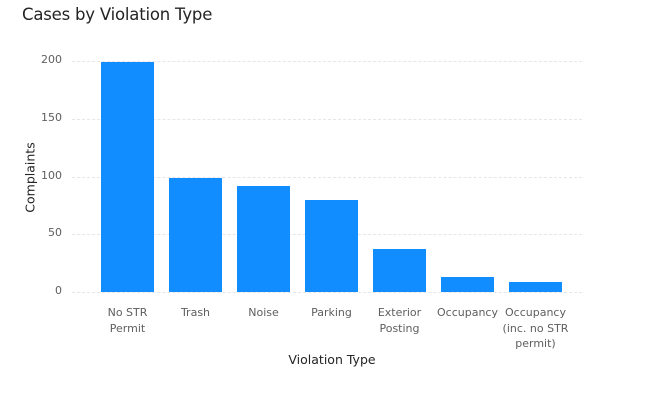  Describe the element at coordinates (195, 312) in the screenshot. I see `x-tick-label: Trash` at that location.